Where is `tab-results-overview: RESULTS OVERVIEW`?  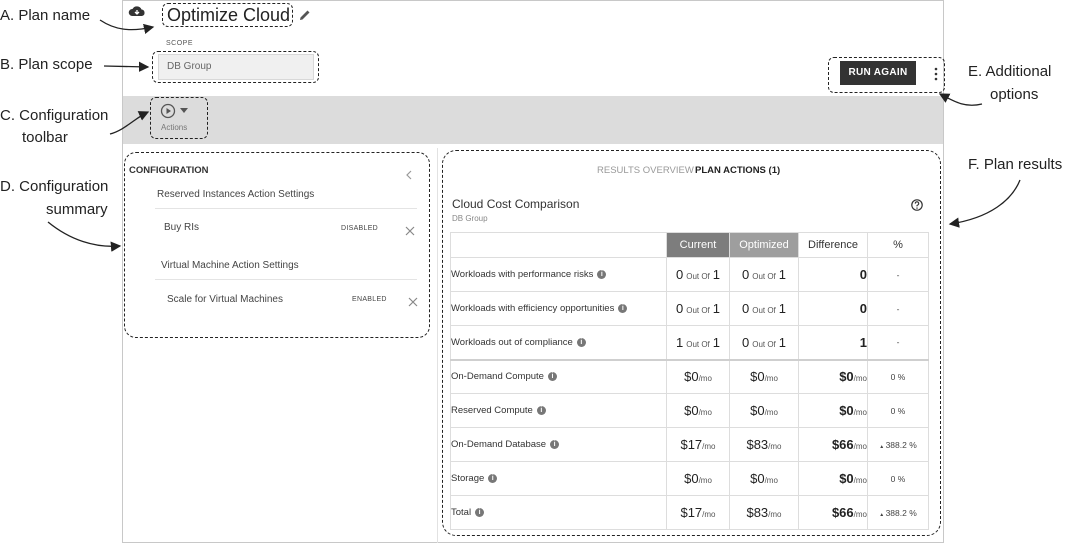
tab-results-overview: RESULTS OVERVIEW is located at coordinates (645, 170).